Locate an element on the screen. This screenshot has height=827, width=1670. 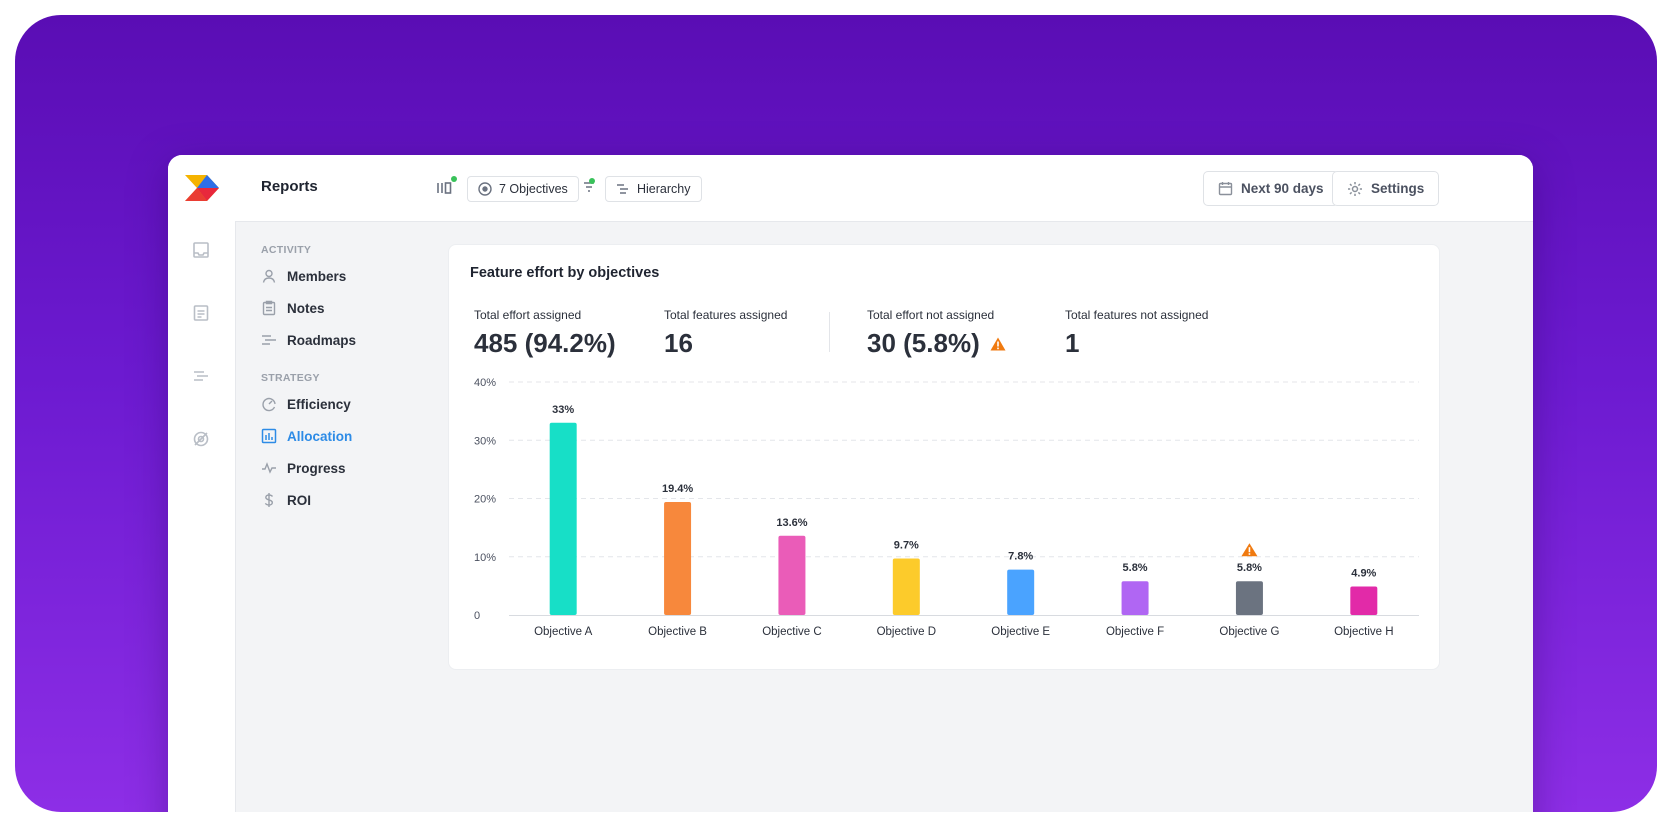
stat-value-text: 1 is located at coordinates (1072, 343).